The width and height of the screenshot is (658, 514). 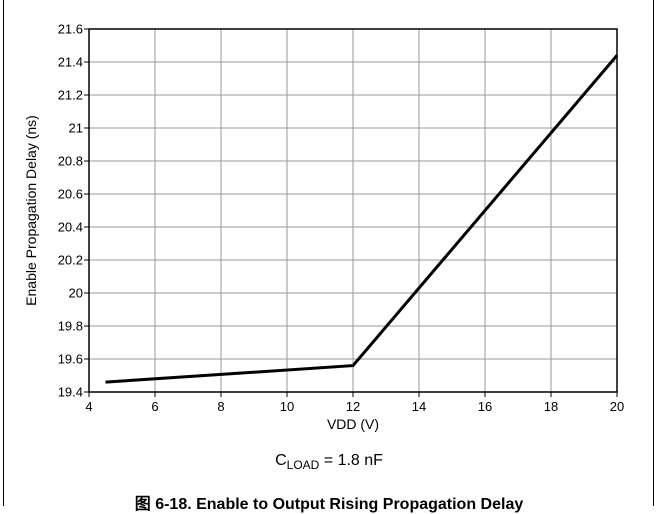 I want to click on x-tick-label: 10, so click(x=287, y=406).